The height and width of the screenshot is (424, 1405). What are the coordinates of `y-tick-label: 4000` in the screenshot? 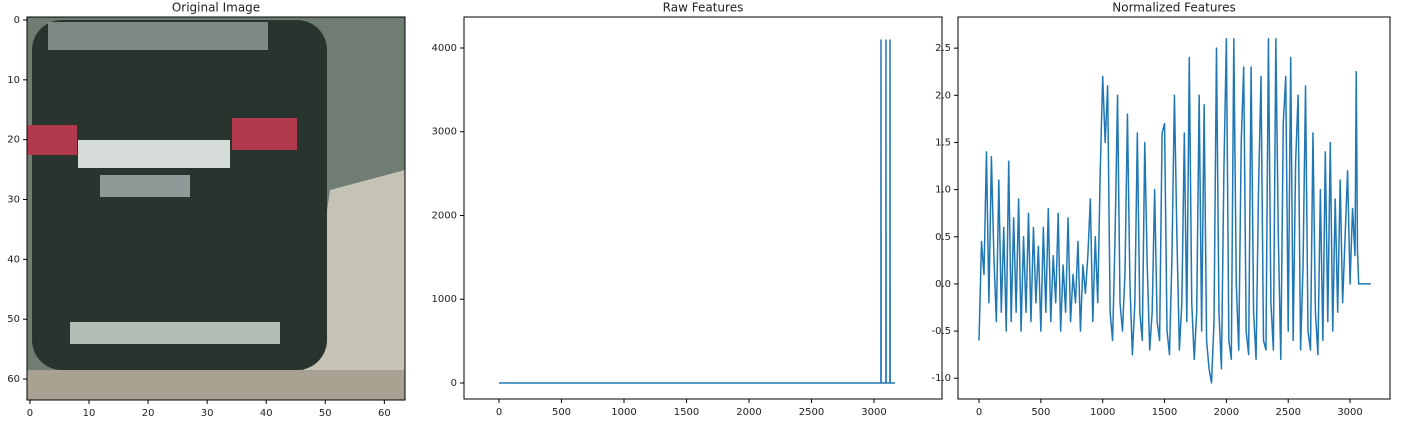 It's located at (444, 48).